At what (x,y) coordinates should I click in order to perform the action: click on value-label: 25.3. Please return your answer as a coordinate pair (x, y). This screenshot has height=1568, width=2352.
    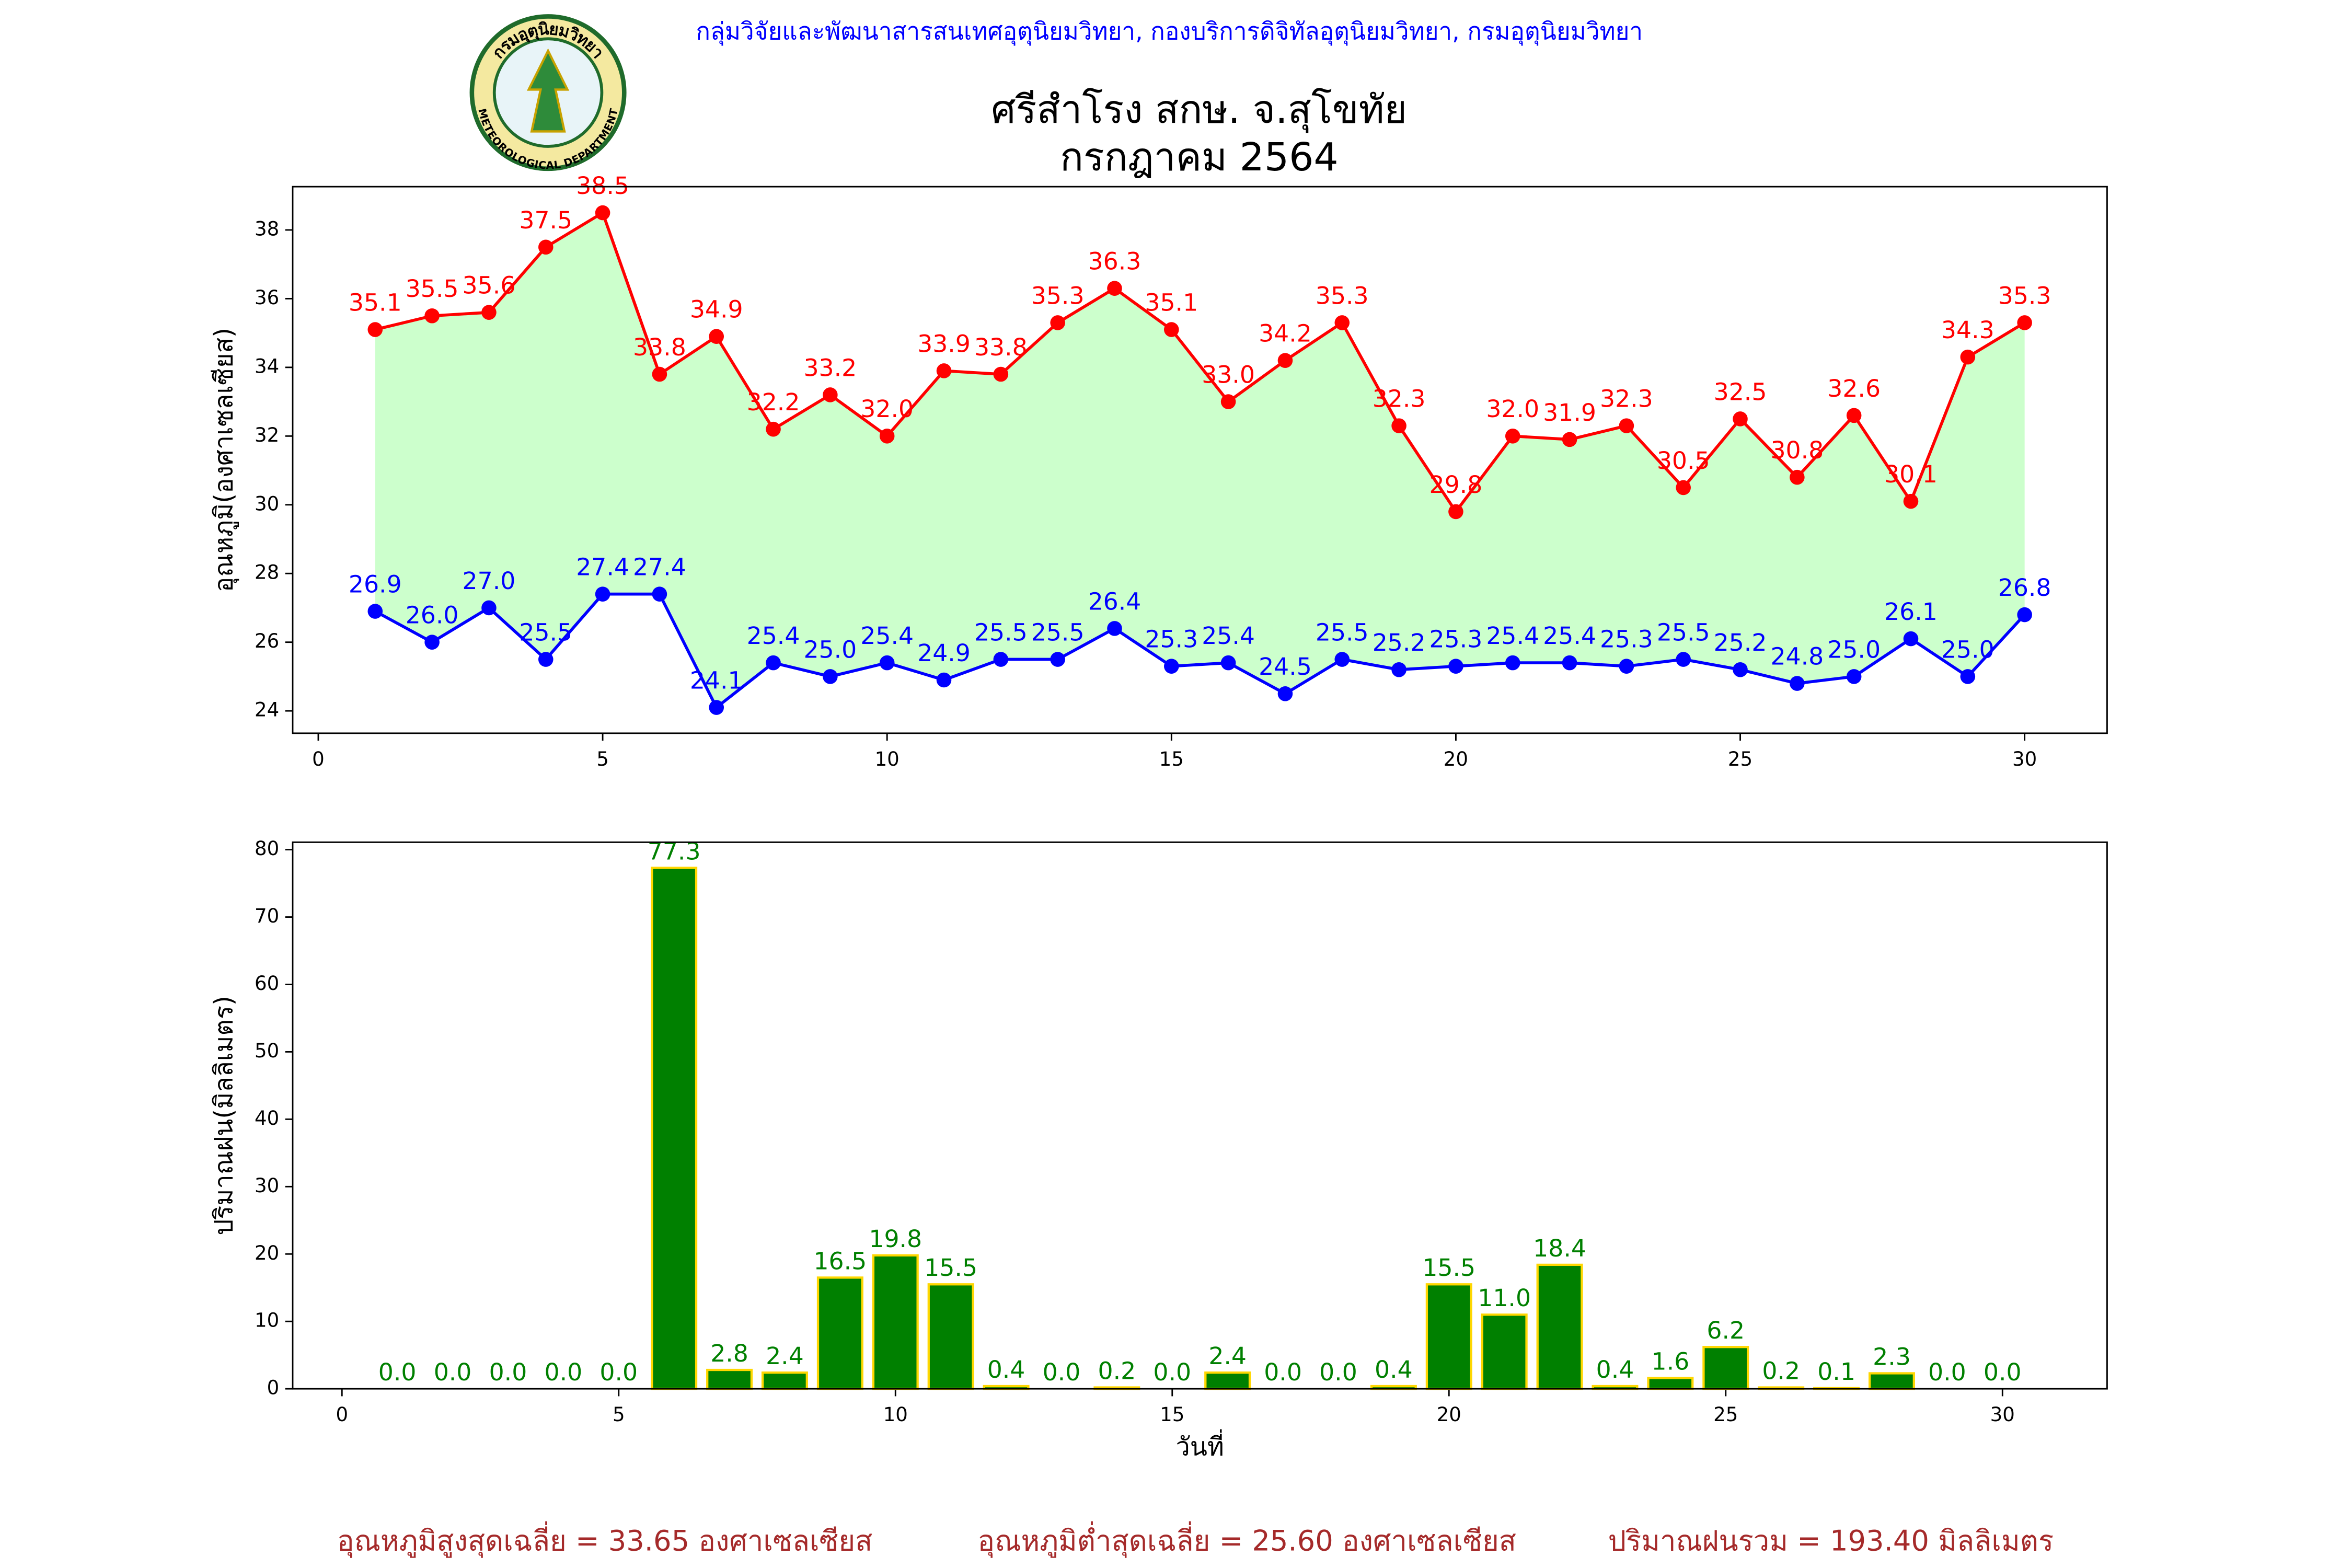
    Looking at the image, I should click on (1171, 639).